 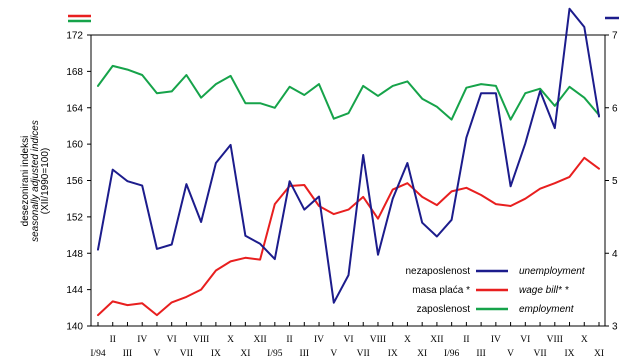 What do you see at coordinates (74, 108) in the screenshot?
I see `left-tick-label: 164` at bounding box center [74, 108].